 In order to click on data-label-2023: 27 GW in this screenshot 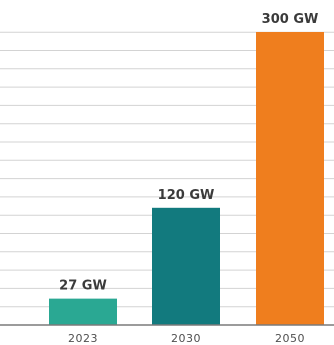, I will do `click(83, 286)`.